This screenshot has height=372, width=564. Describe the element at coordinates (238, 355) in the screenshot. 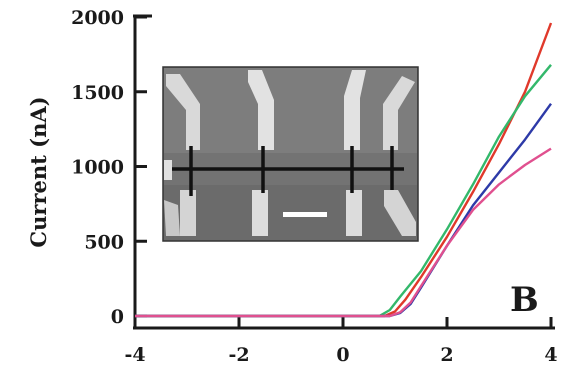

I see `x-tick-label: -2` at that location.